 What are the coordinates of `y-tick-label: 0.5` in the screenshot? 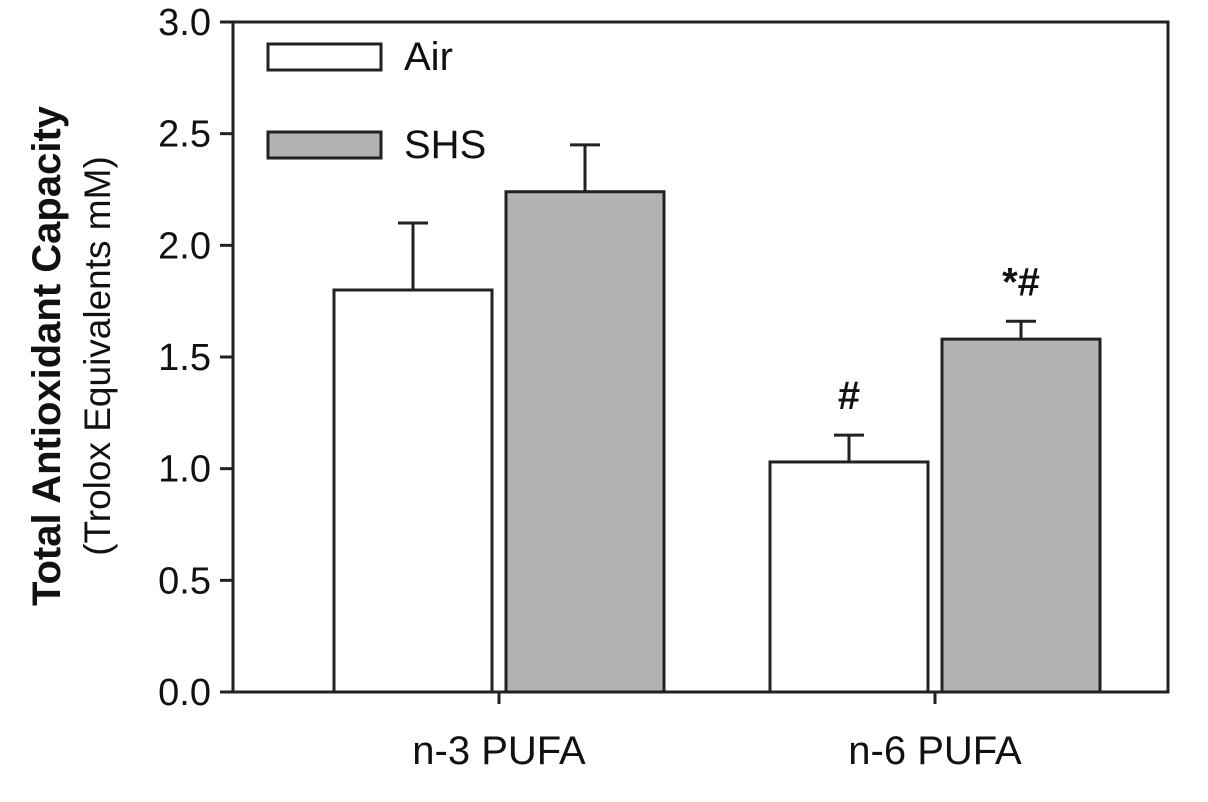 It's located at (184, 581).